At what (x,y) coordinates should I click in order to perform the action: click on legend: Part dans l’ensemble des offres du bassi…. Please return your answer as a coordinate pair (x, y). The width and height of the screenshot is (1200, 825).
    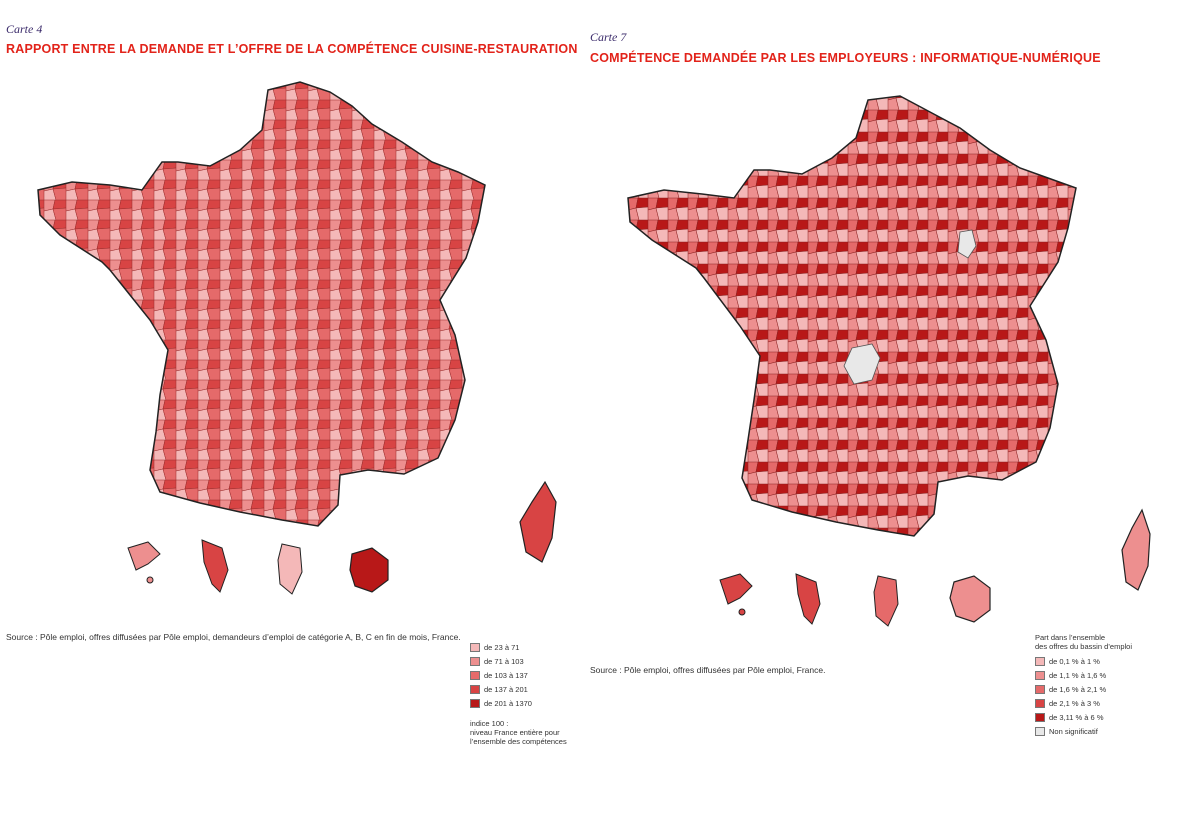
    Looking at the image, I should click on (1105, 686).